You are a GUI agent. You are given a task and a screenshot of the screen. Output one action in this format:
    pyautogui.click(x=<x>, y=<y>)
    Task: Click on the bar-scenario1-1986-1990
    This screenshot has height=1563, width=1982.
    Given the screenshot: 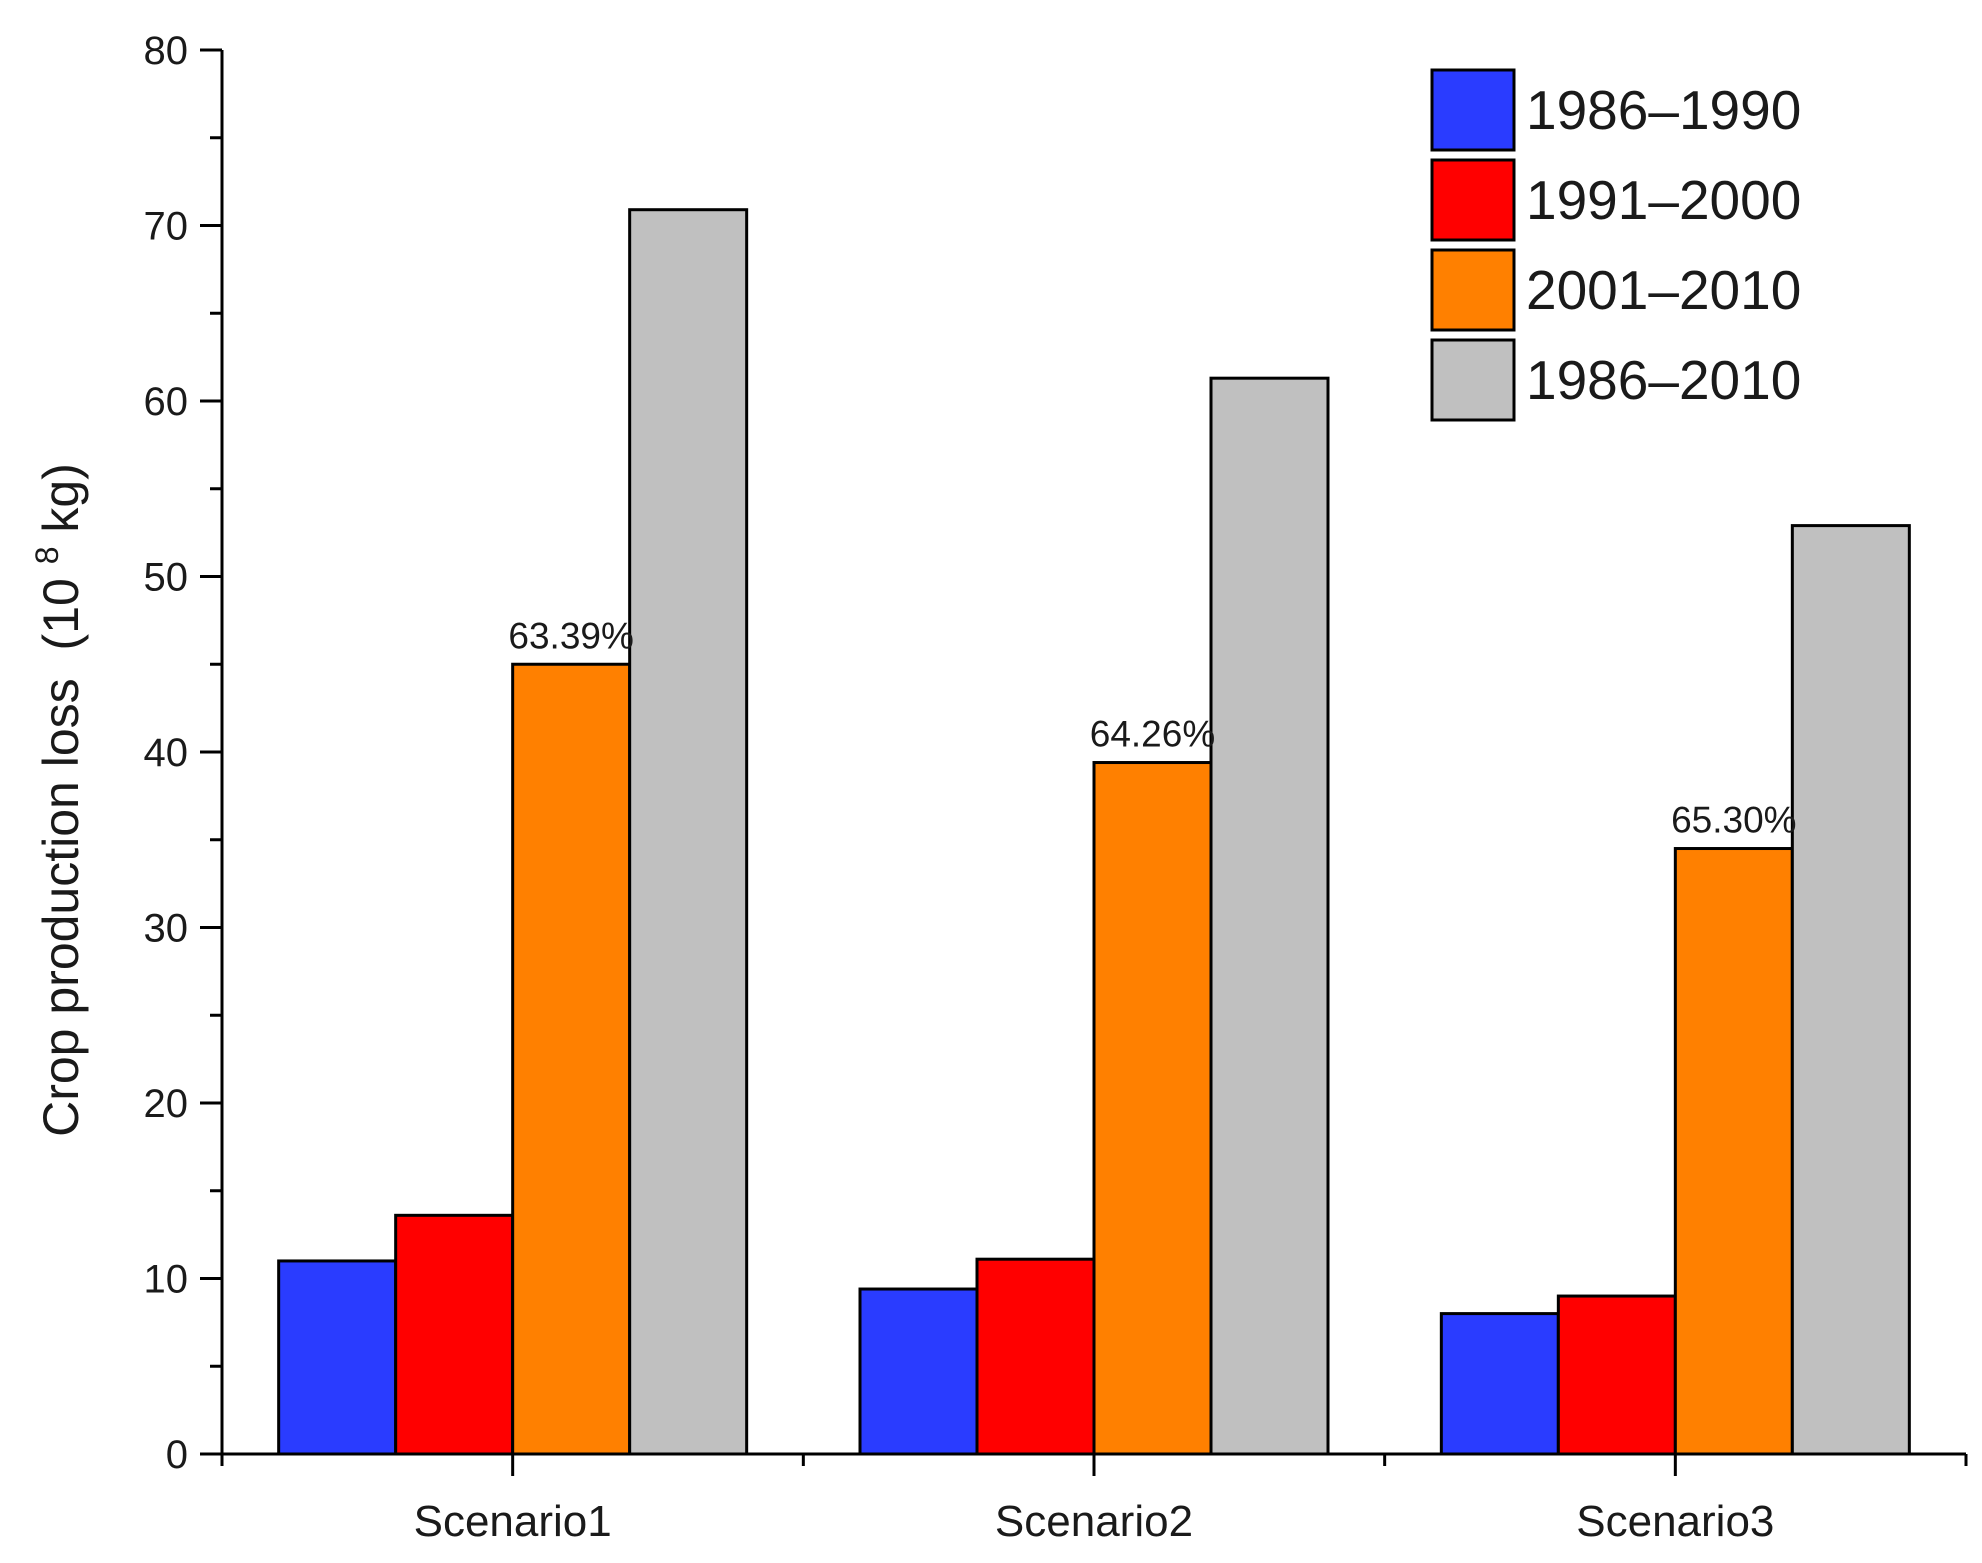 What is the action you would take?
    pyautogui.click(x=337, y=1357)
    